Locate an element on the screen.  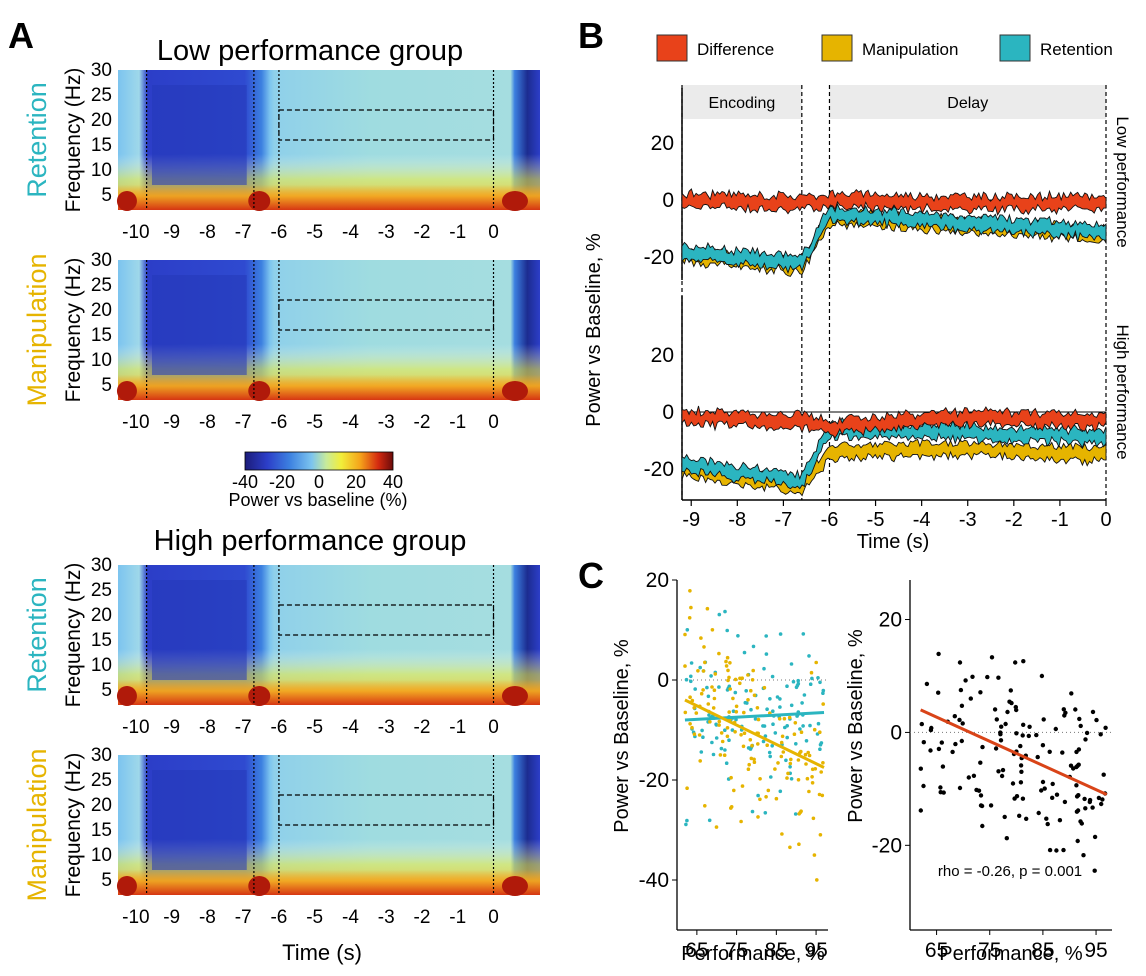
fit-line-retention is located at coordinates (754, 716).